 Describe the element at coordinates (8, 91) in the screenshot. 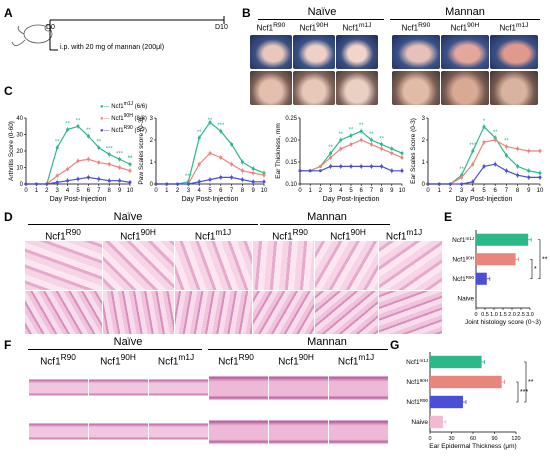

I see `panel-label-c: C` at that location.